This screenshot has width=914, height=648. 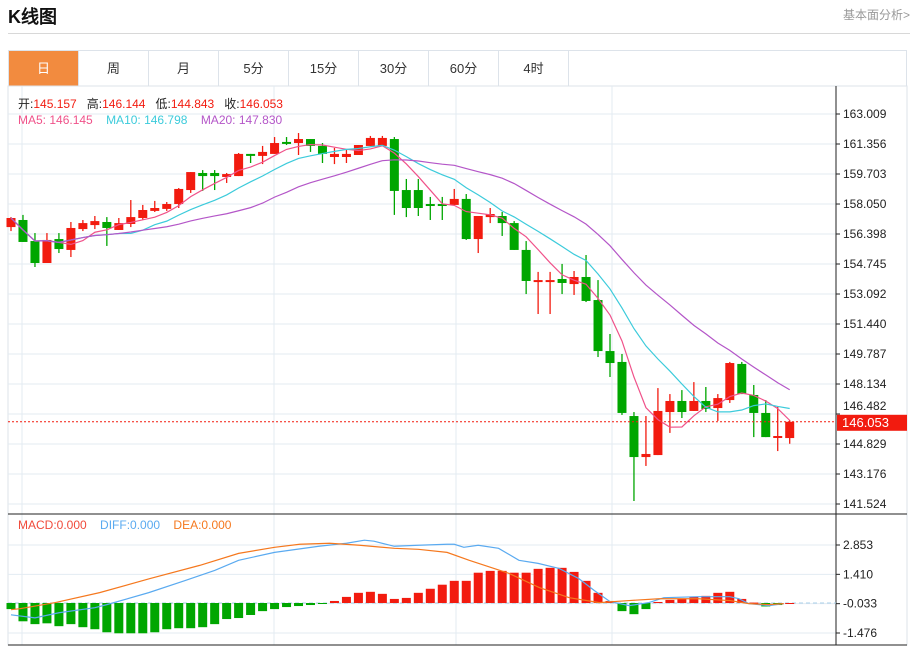 I want to click on tab-15min: 15分, so click(x=324, y=68).